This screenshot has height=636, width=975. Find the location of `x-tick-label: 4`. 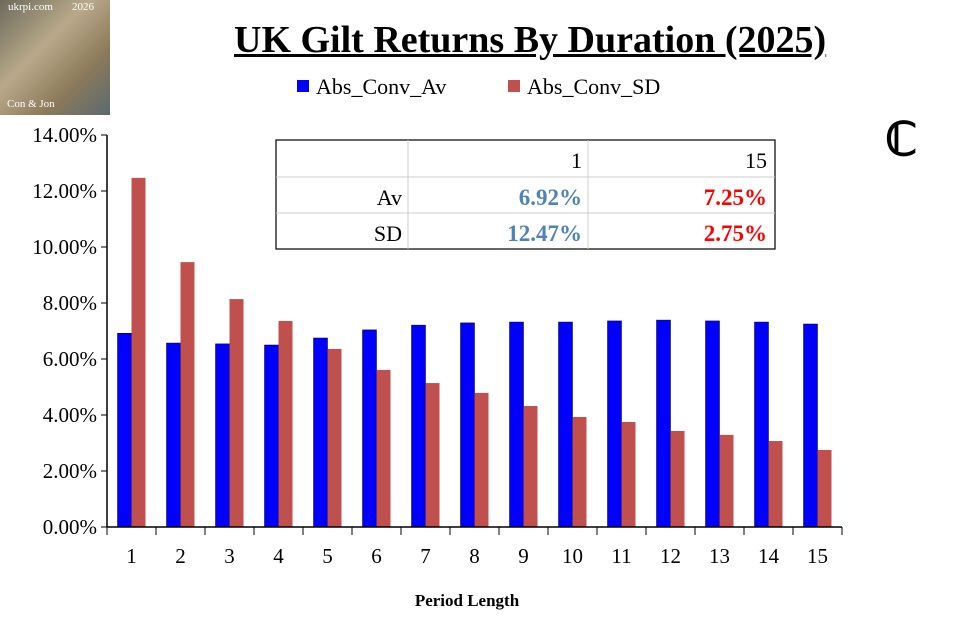

x-tick-label: 4 is located at coordinates (278, 556).